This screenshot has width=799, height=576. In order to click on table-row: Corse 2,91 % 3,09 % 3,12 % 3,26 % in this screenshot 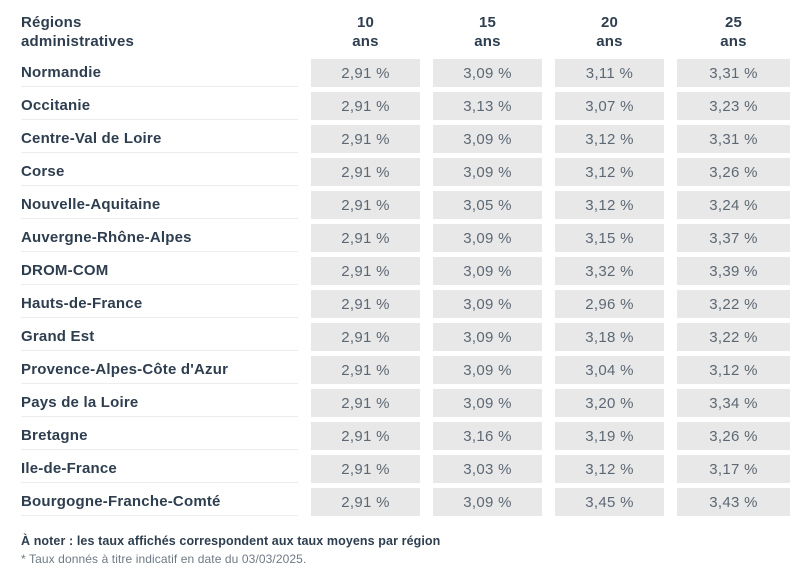, I will do `click(406, 172)`.